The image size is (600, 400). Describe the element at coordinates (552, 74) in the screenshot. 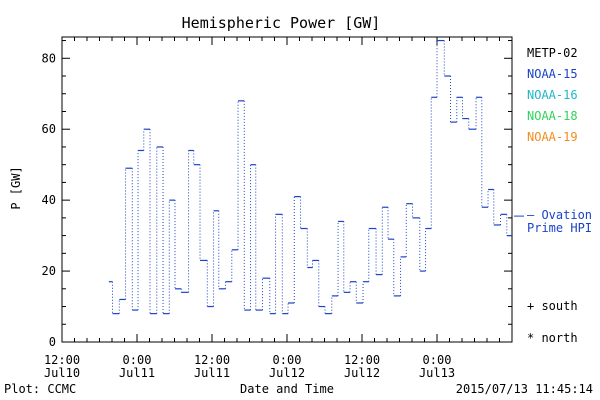

I see `legend-entry-noaa-15: NOAA-15` at that location.